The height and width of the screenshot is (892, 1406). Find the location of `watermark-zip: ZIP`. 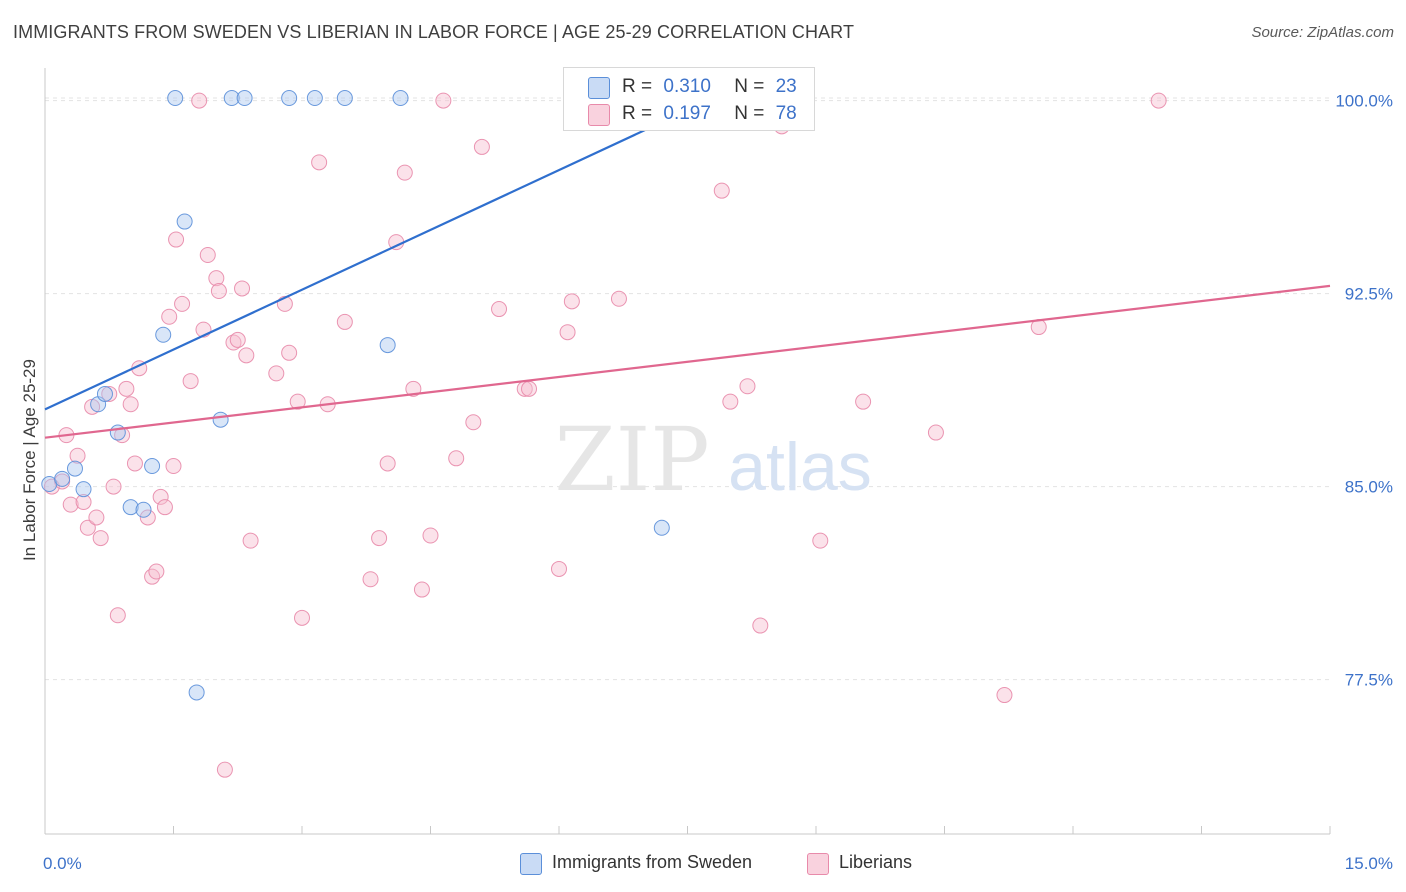

watermark-zip: ZIP is located at coordinates (631, 459).